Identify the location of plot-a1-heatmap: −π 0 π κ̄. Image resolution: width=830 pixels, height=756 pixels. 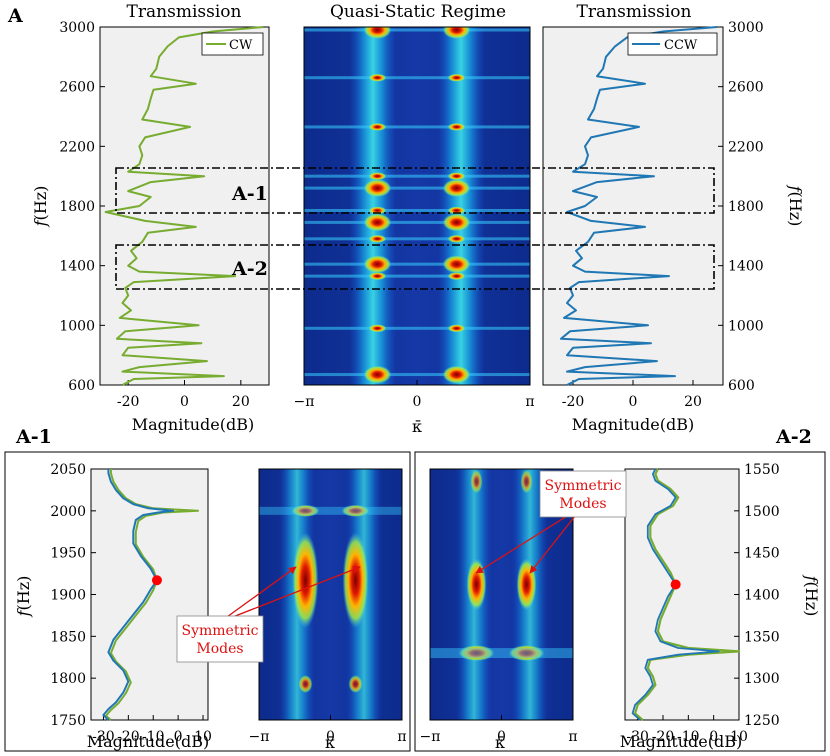
(328, 610).